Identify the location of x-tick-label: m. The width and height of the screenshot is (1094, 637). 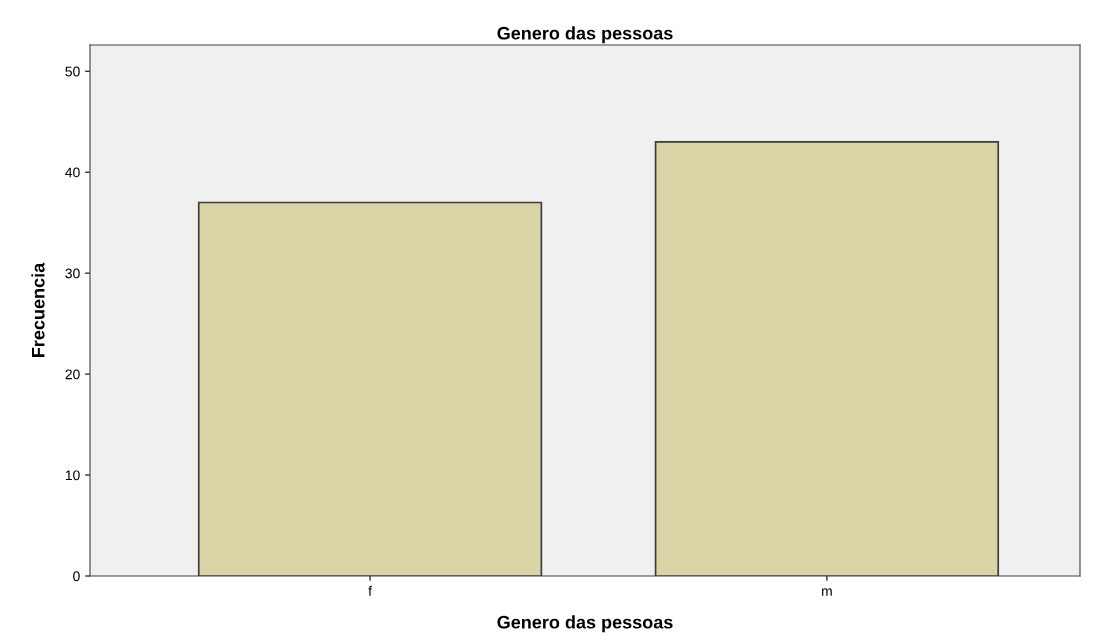
(827, 592).